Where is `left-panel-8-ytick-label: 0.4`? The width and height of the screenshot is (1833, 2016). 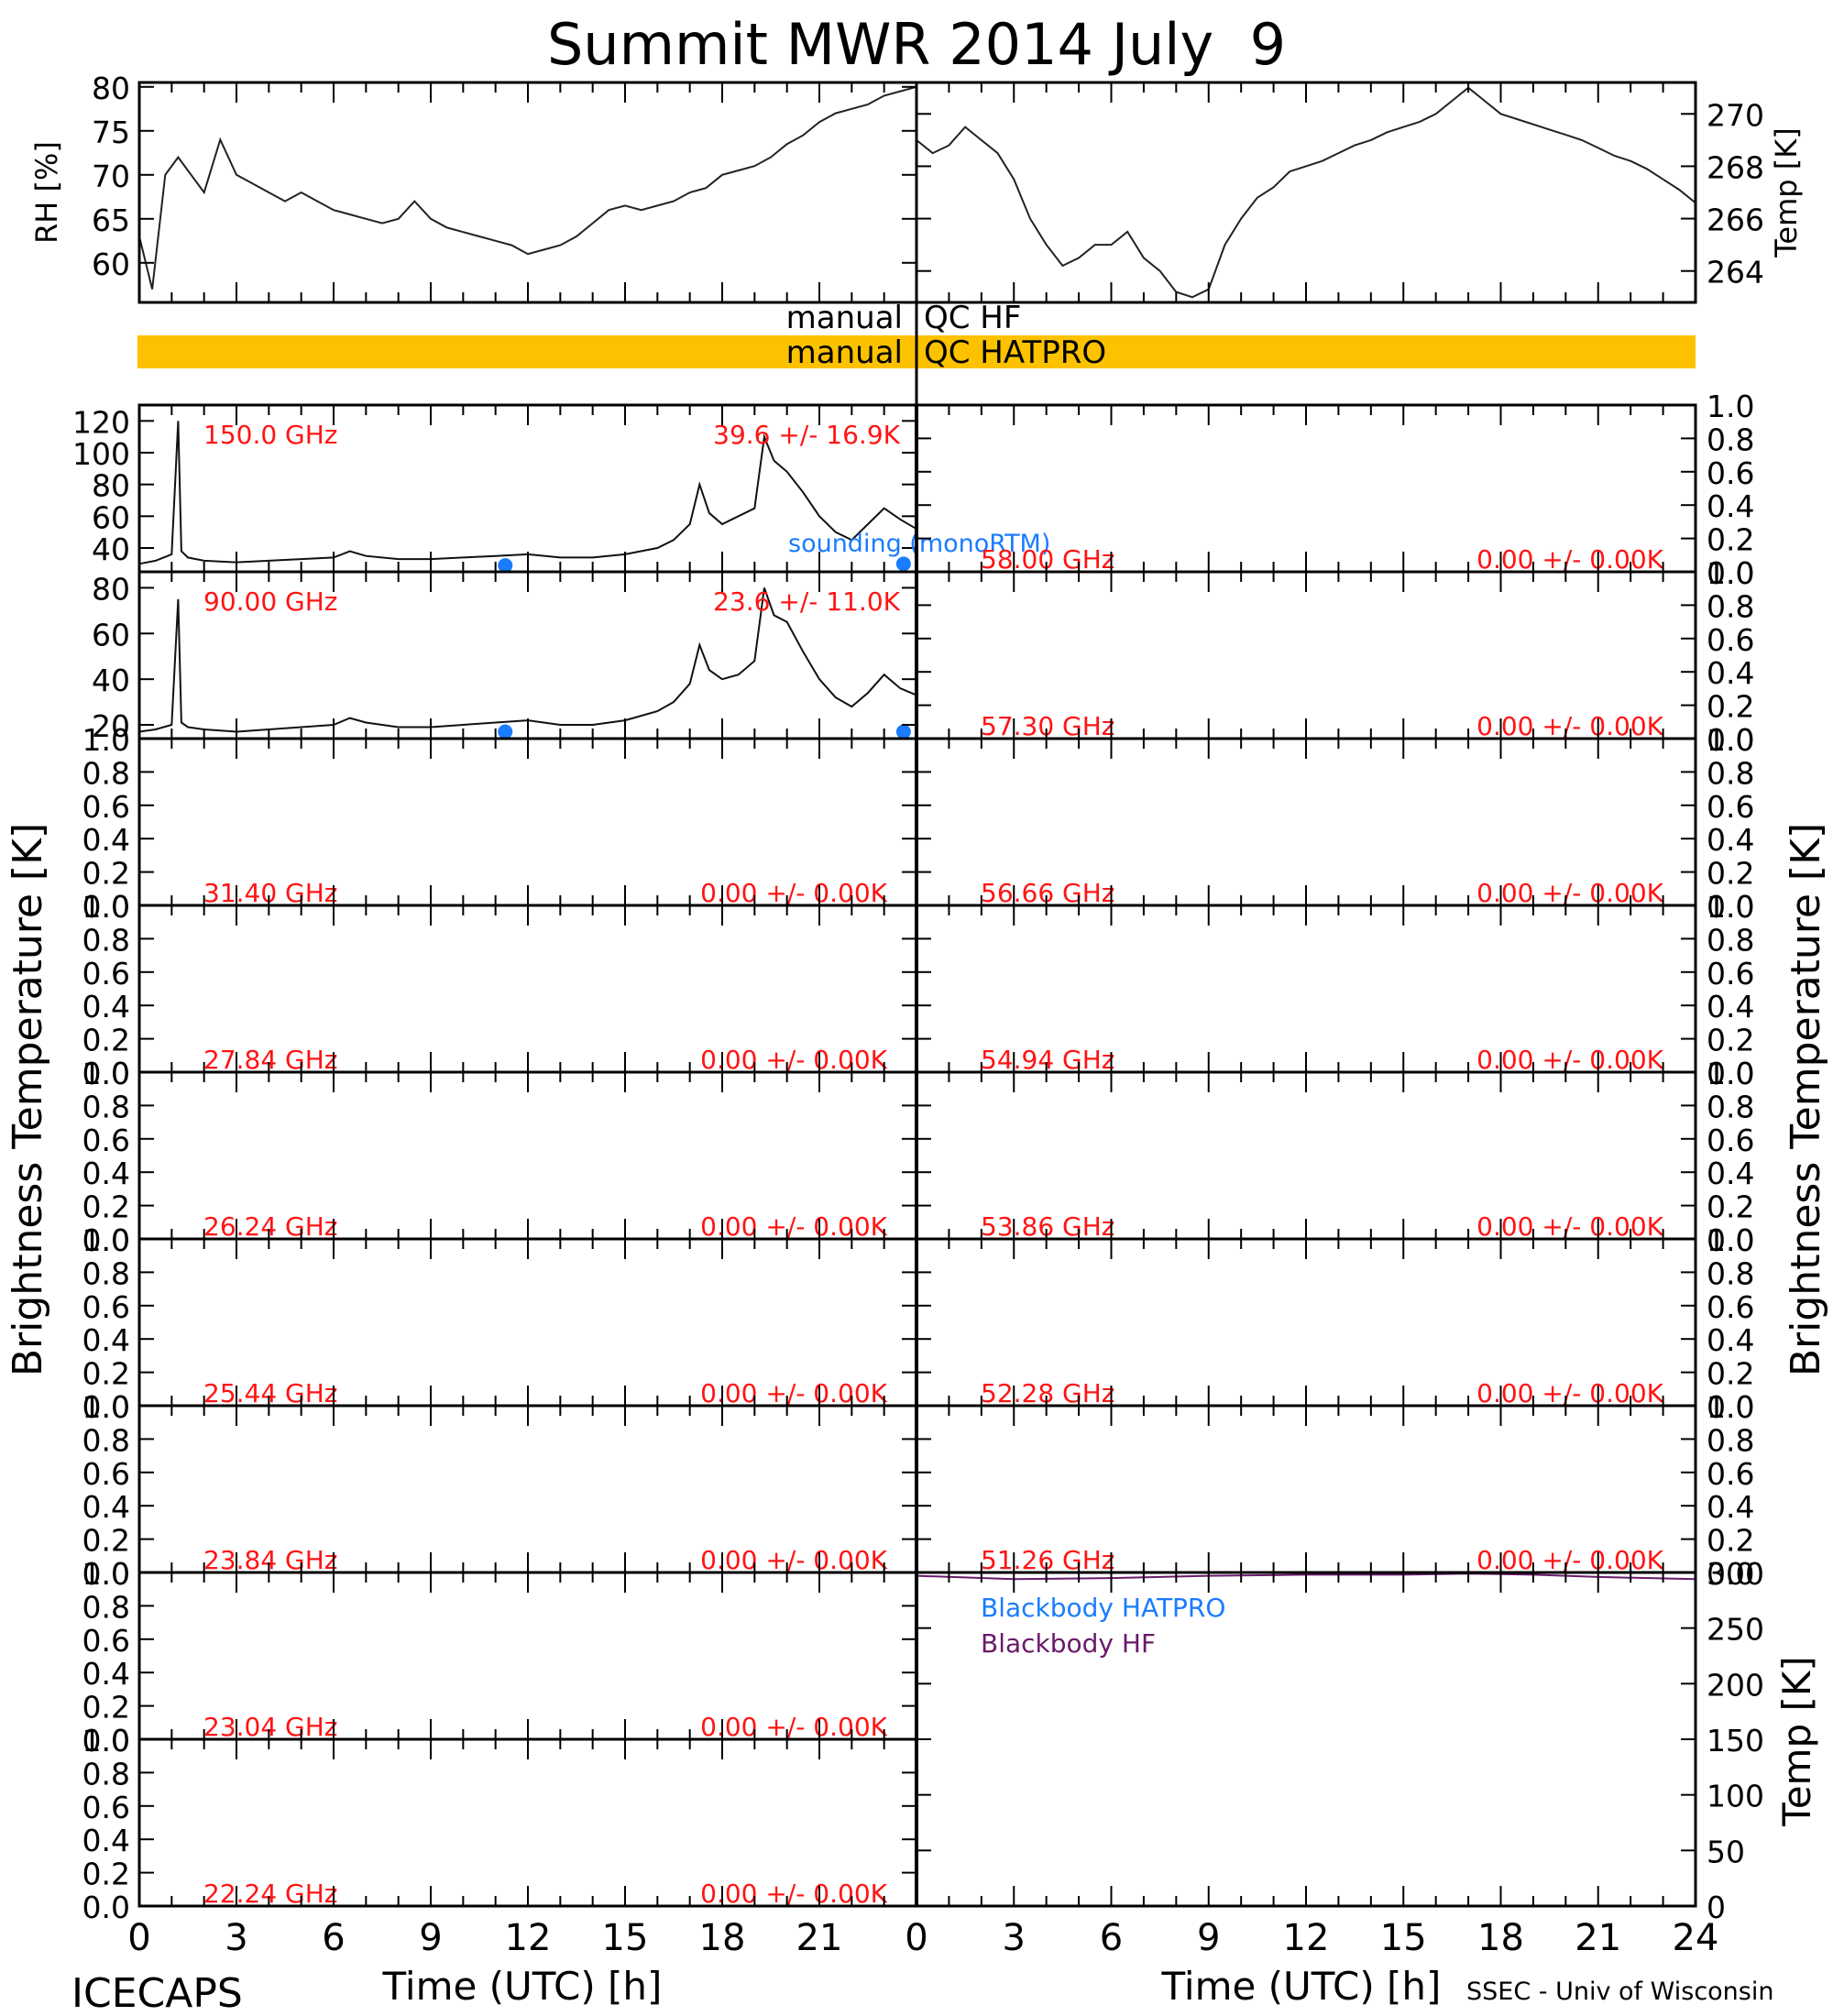 left-panel-8-ytick-label: 0.4 is located at coordinates (106, 1840).